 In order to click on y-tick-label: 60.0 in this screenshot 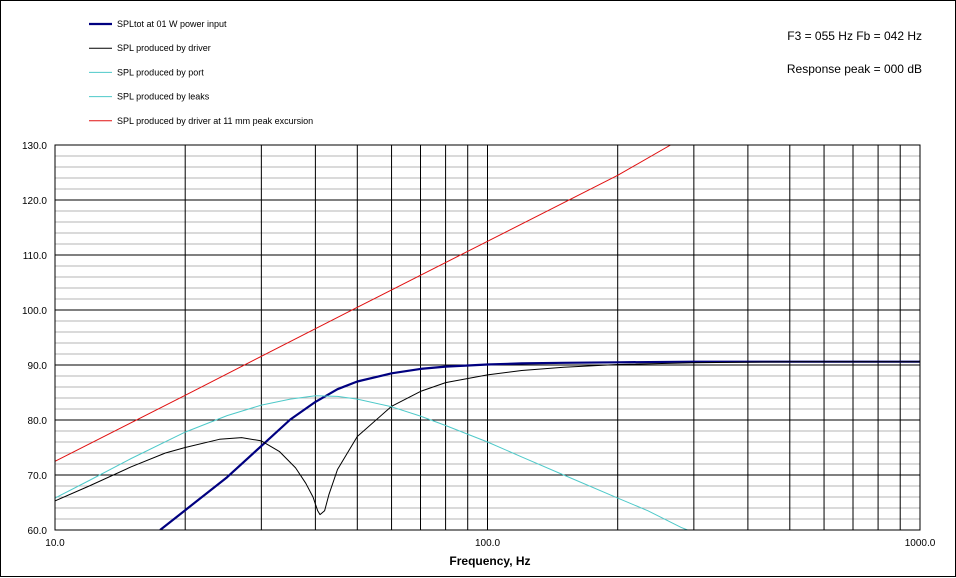, I will do `click(38, 531)`.